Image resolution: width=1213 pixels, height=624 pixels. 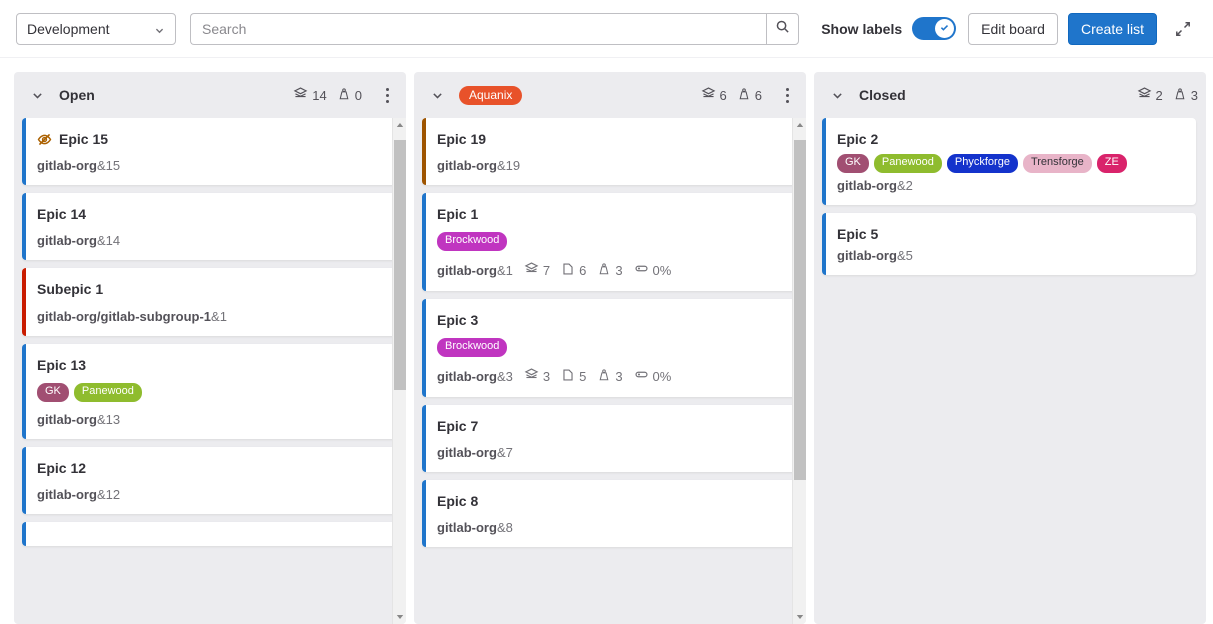 What do you see at coordinates (1057, 163) in the screenshot?
I see `label-pill: Trensforge` at bounding box center [1057, 163].